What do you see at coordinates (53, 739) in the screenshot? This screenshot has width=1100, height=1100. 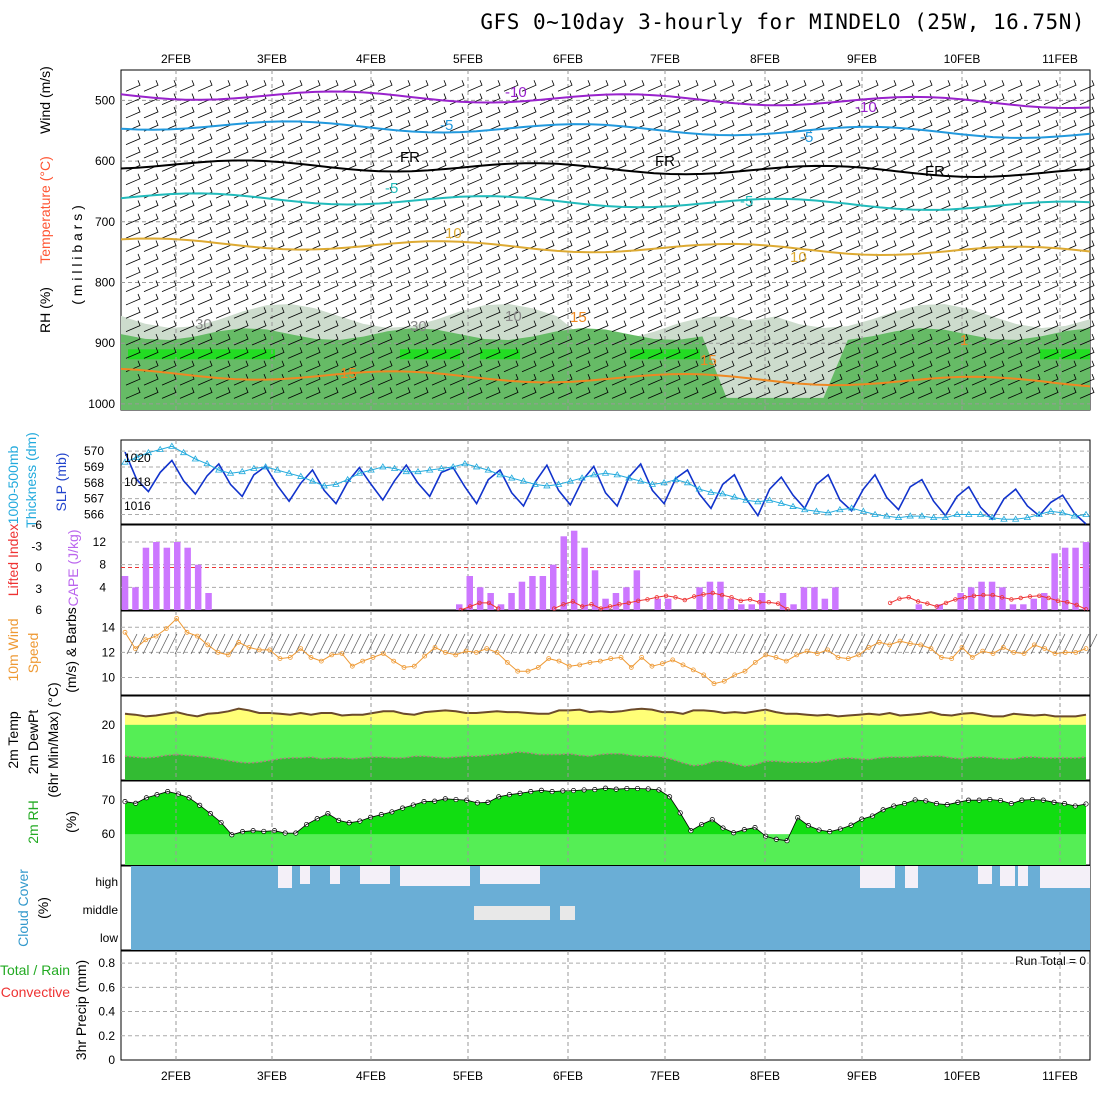 I see `temp-unit-label: (6hr Min/Max) (°C)` at bounding box center [53, 739].